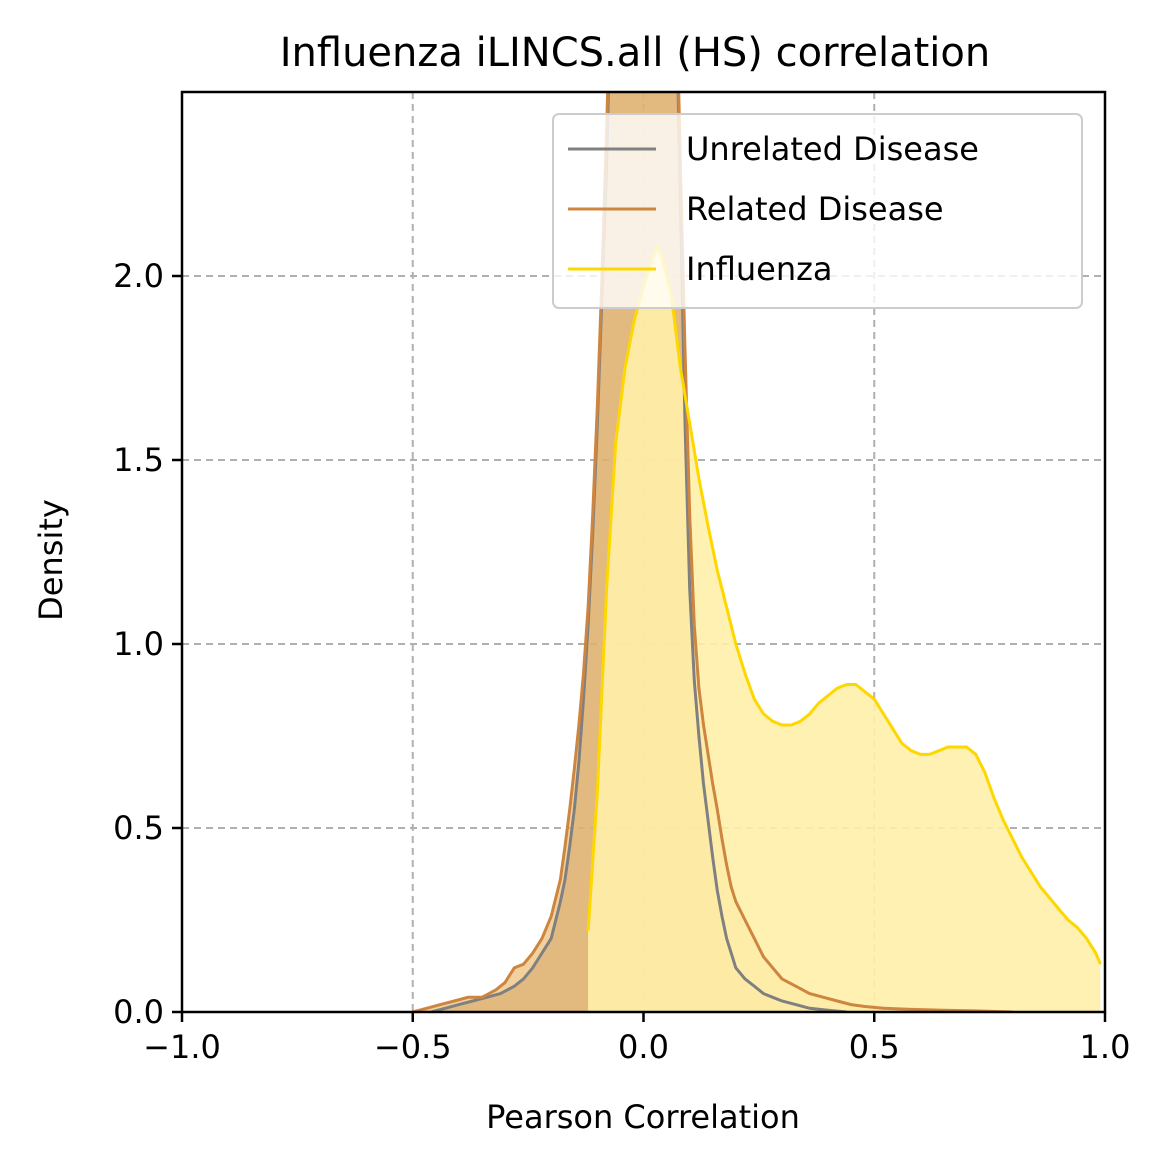 The width and height of the screenshot is (1167, 1168). I want to click on x-tick-label: 1.0, so click(1105, 1047).